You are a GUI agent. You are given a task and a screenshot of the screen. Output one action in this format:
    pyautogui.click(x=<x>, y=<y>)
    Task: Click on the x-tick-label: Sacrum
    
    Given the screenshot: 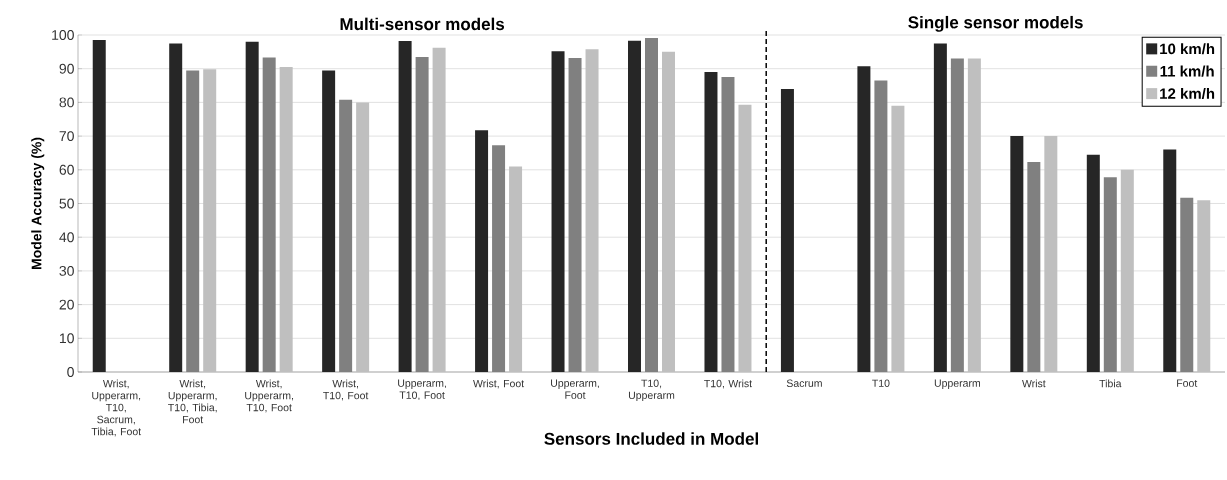 What is the action you would take?
    pyautogui.click(x=804, y=383)
    